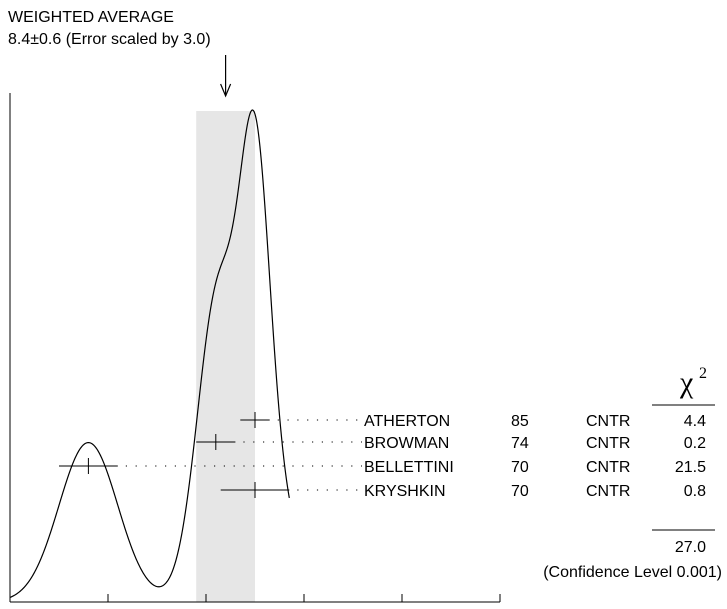 This screenshot has height=609, width=727. I want to click on measurement-chi2: 0.2, so click(695, 443).